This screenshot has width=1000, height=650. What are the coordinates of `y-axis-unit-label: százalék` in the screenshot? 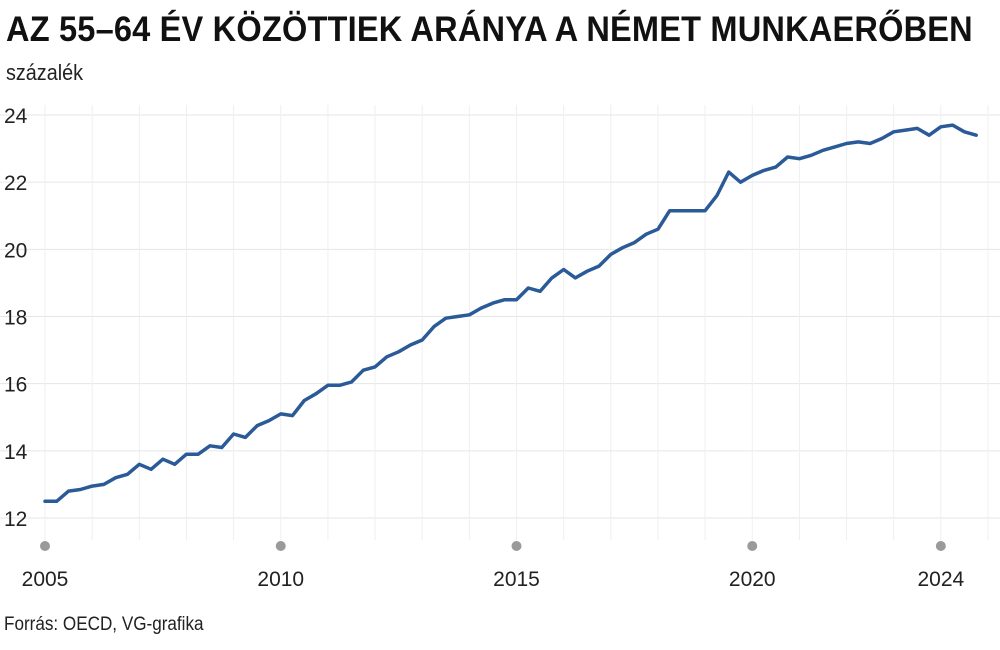 It's located at (45, 72).